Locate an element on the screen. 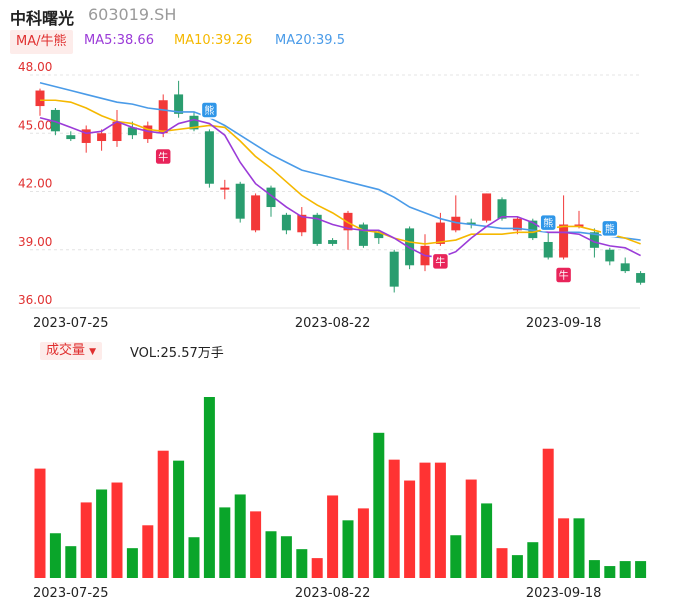 This screenshot has width=686, height=606. bear-signal-marker: 熊 is located at coordinates (548, 222).